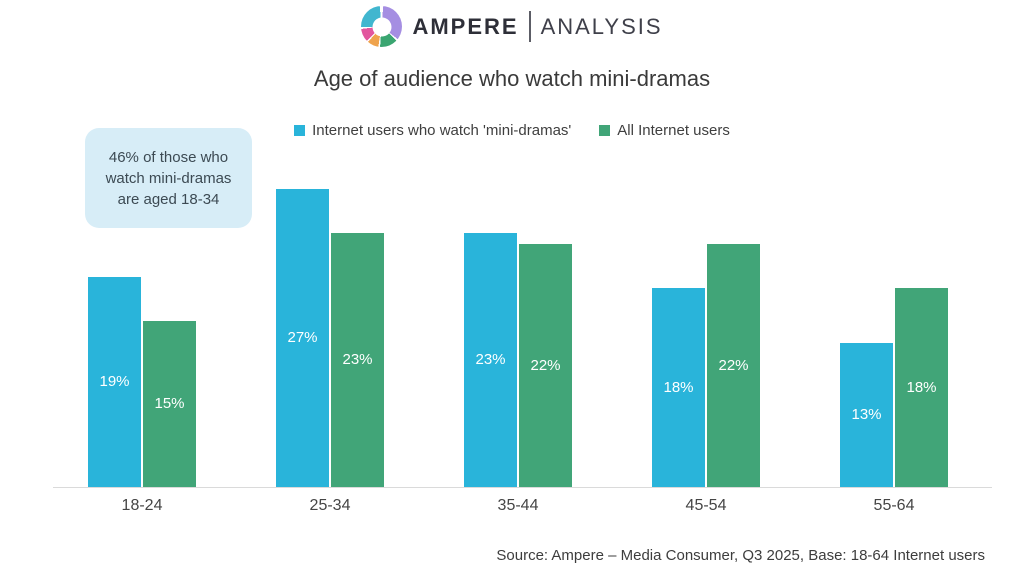  Describe the element at coordinates (673, 130) in the screenshot. I see `legend-label-all-users: All Internet users` at that location.